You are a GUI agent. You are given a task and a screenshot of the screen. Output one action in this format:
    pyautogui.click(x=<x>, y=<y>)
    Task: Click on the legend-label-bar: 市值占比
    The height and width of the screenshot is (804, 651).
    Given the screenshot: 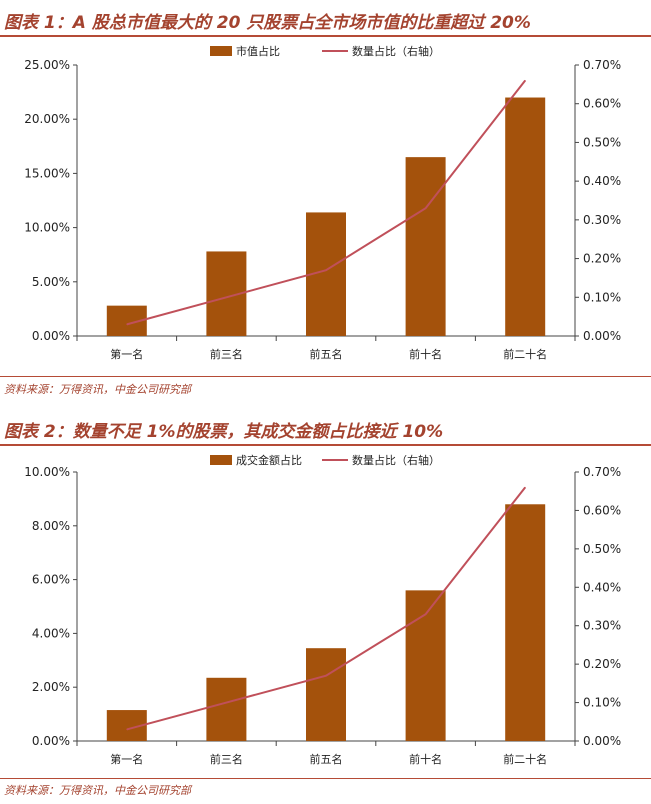 What is the action you would take?
    pyautogui.click(x=258, y=51)
    